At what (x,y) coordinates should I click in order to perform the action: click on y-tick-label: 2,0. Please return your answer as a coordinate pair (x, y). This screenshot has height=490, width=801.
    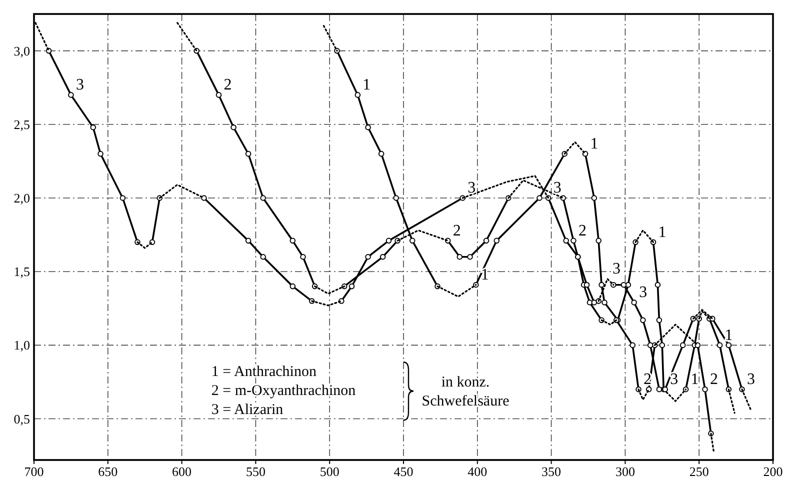
    Looking at the image, I should click on (22, 198).